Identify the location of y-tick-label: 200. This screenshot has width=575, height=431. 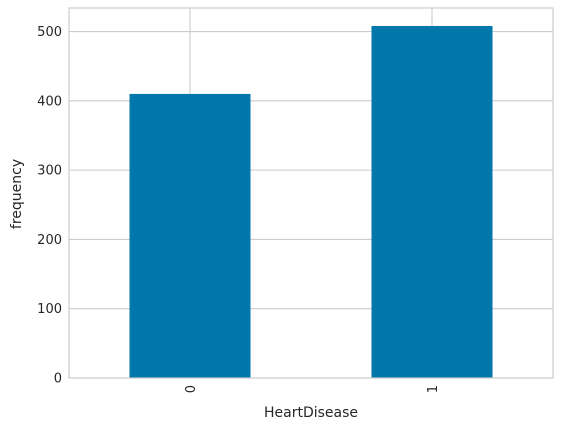
(49, 240).